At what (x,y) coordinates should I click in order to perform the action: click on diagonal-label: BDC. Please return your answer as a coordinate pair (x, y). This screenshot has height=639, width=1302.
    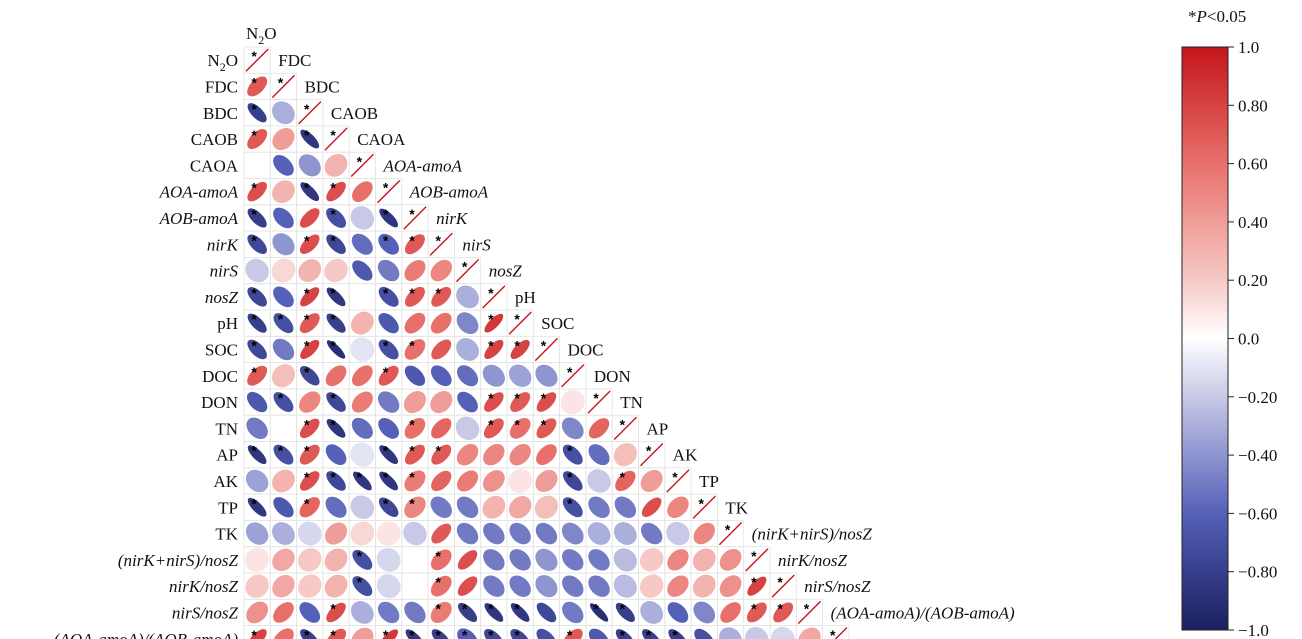
    Looking at the image, I should click on (322, 86).